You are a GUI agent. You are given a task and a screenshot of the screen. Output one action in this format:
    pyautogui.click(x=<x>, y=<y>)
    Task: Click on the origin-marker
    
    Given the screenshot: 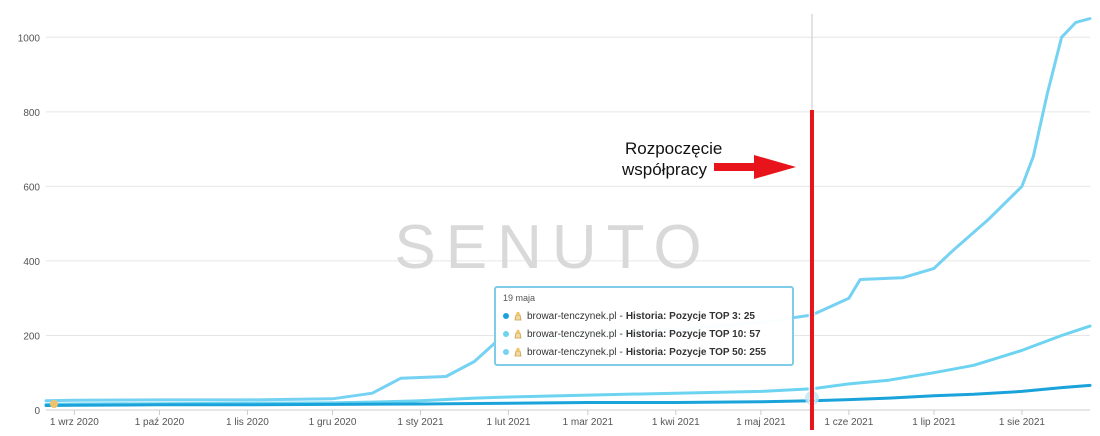 What is the action you would take?
    pyautogui.click(x=54, y=404)
    